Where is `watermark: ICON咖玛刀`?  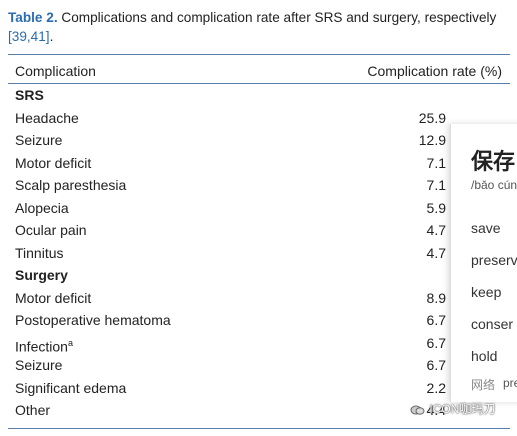
watermark: ICON咖玛刀 is located at coordinates (452, 408).